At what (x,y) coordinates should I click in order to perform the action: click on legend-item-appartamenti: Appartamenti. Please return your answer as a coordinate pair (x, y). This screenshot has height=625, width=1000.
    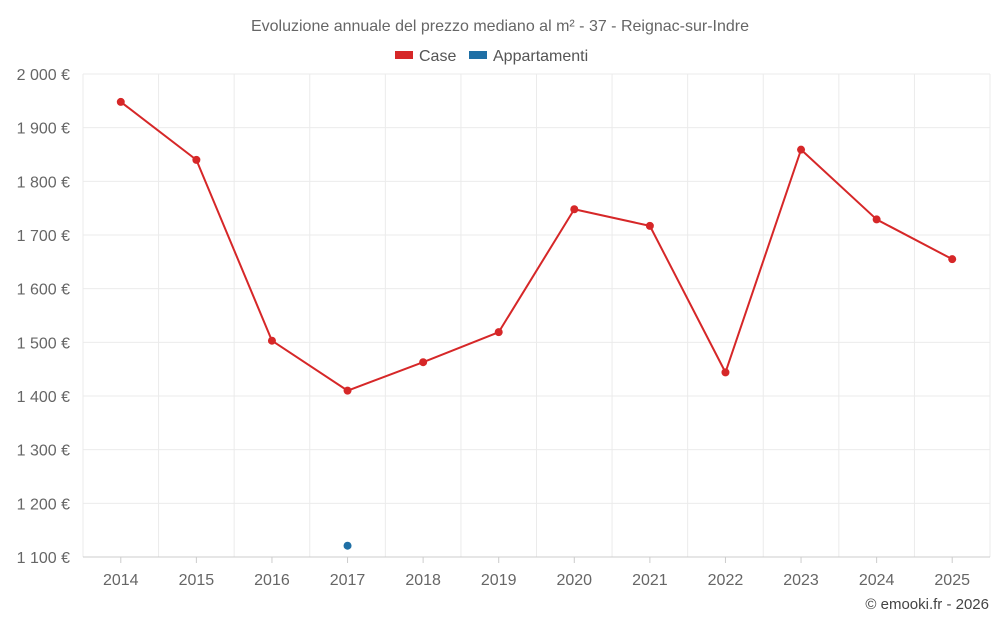
    Looking at the image, I should click on (528, 56).